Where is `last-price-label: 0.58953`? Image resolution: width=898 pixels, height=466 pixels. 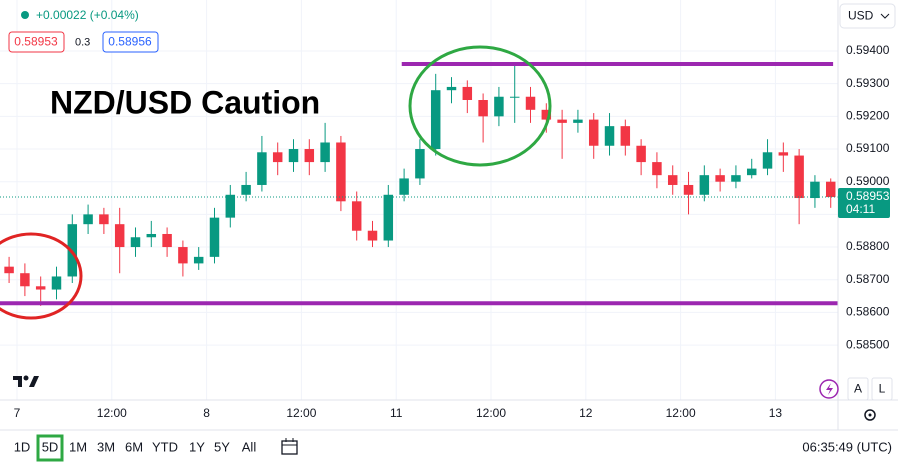 last-price-label: 0.58953 is located at coordinates (868, 196).